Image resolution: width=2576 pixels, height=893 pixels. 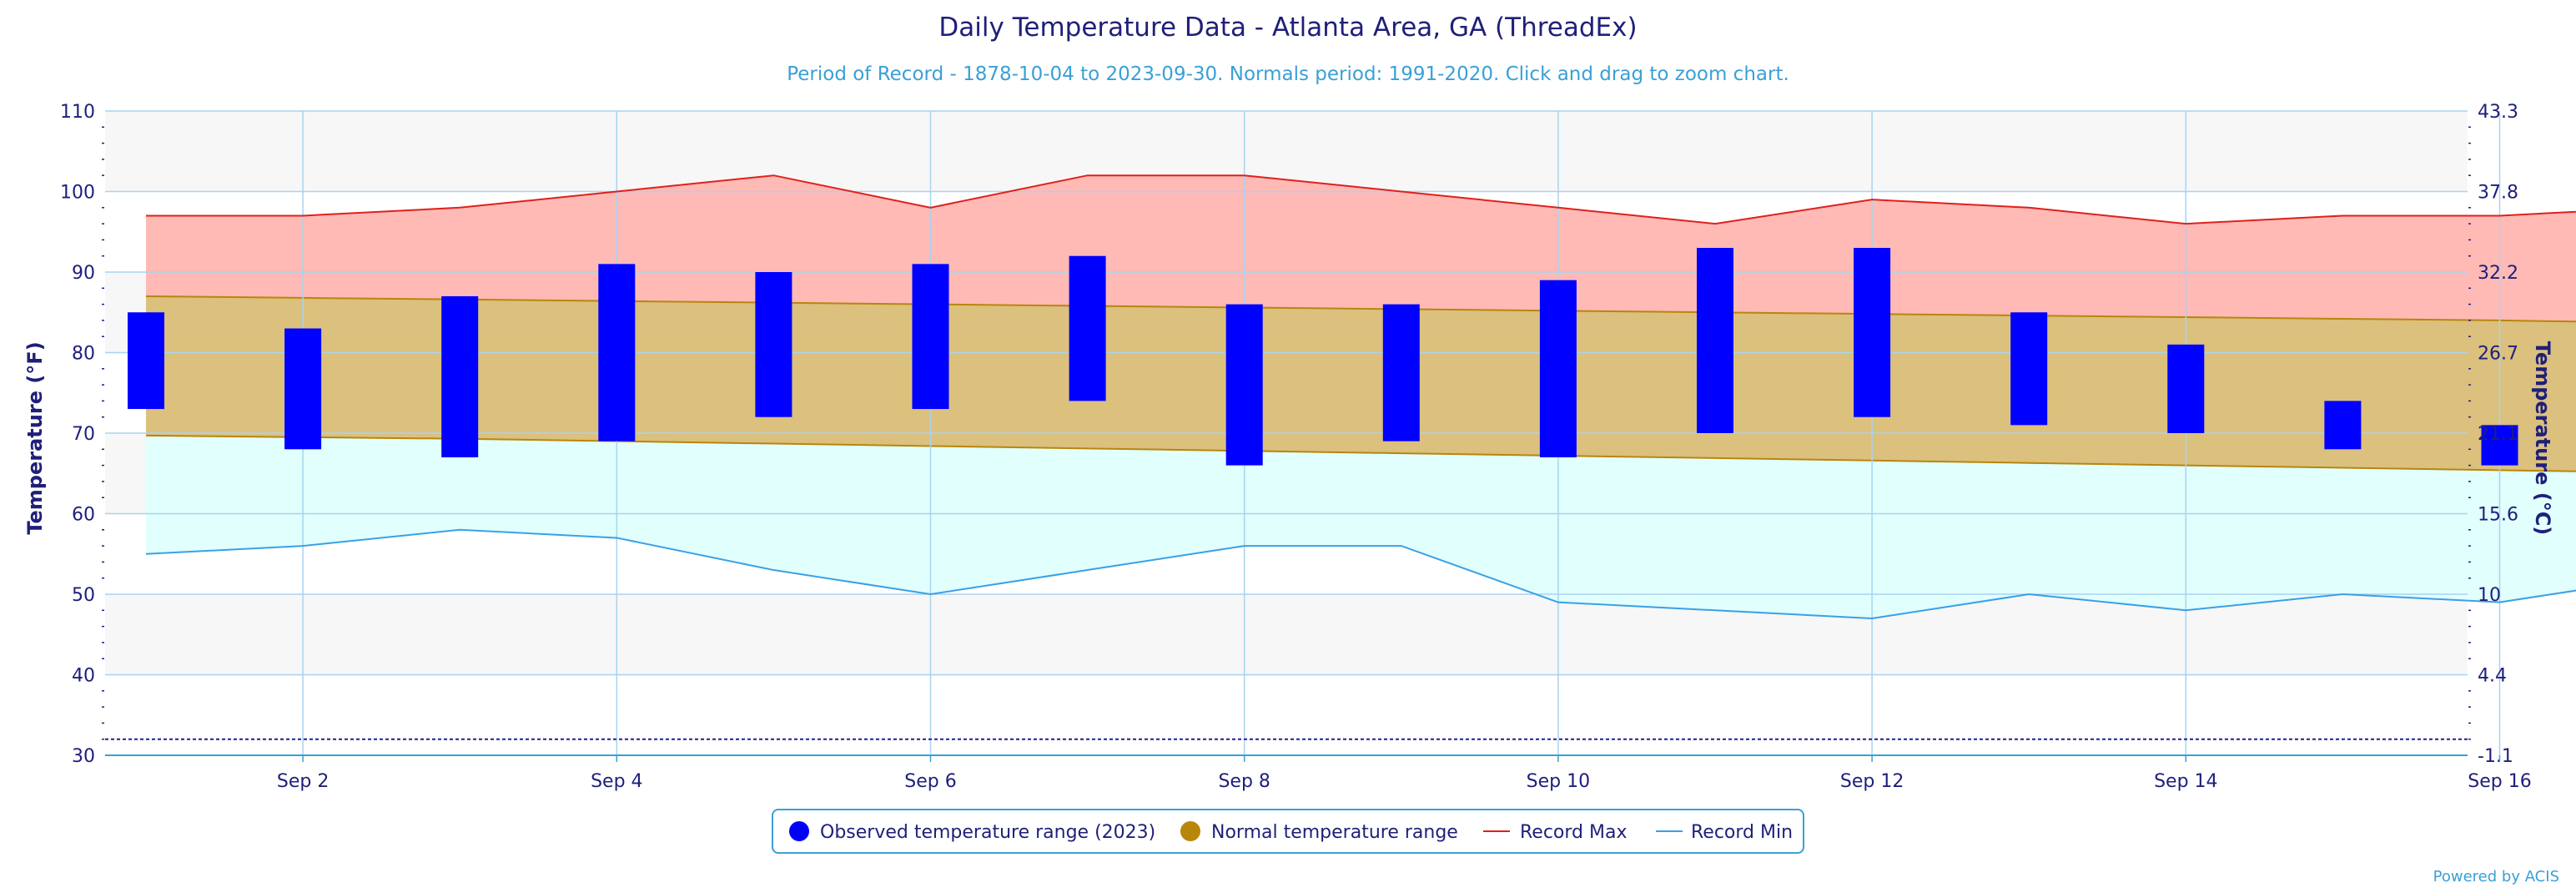 I want to click on legend-box, so click(x=1288, y=831).